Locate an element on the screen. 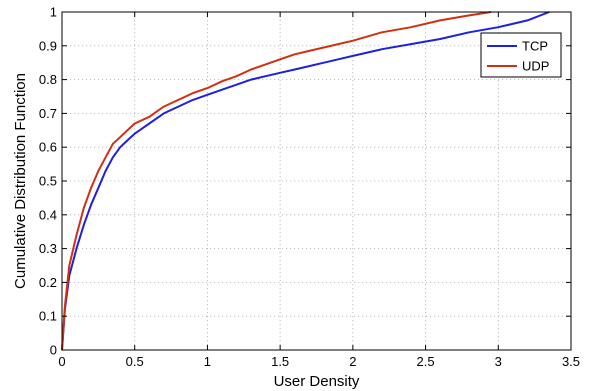  y-tick-label: 0.5 is located at coordinates (48, 181).